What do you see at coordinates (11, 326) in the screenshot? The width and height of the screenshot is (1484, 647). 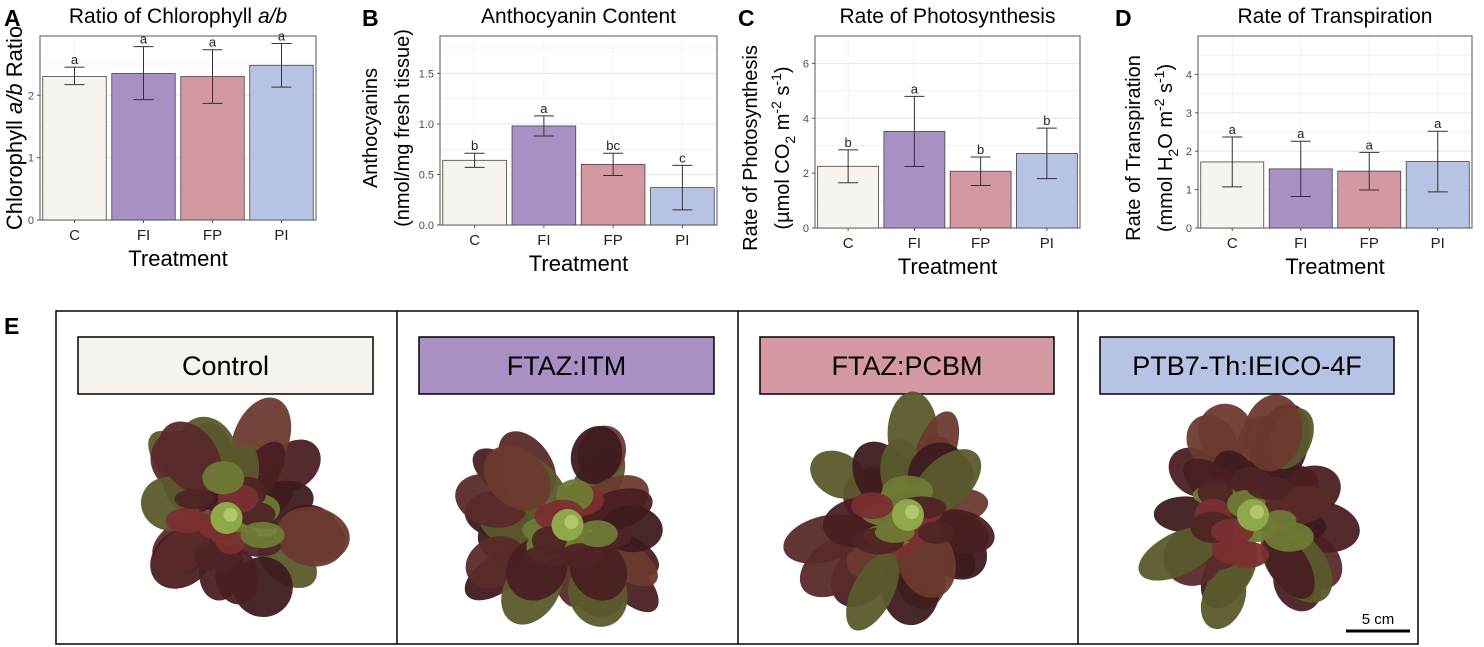 I see `panel-letter: E` at bounding box center [11, 326].